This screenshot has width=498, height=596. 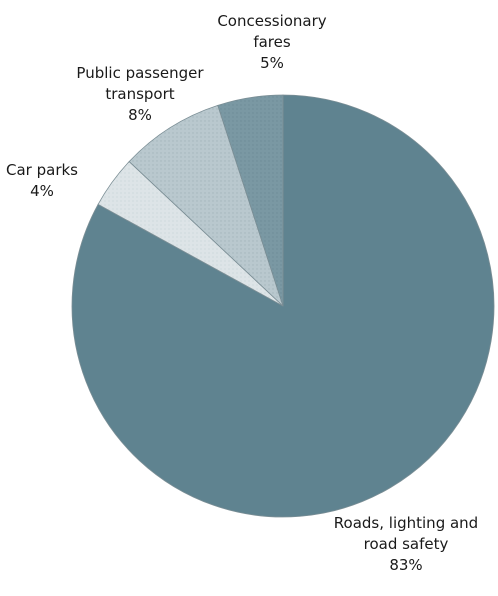 What do you see at coordinates (406, 544) in the screenshot?
I see `slice-label-0-line-1: road safety` at bounding box center [406, 544].